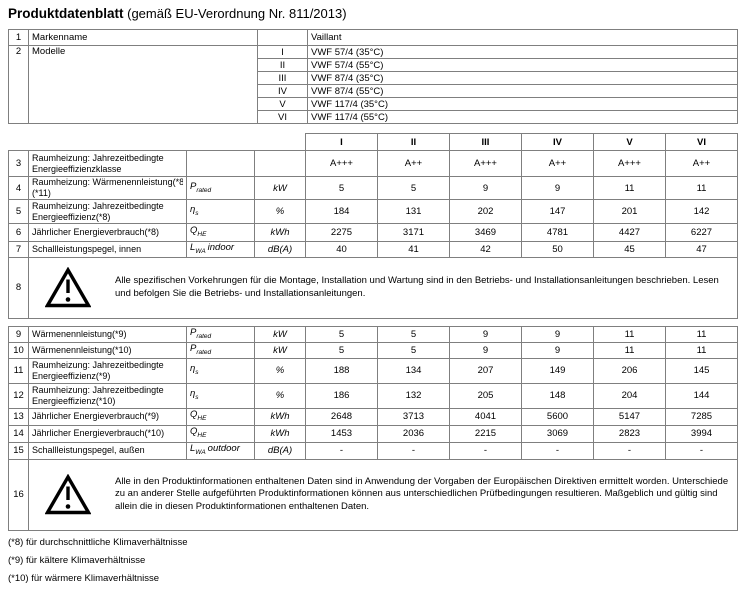 This screenshot has width=745, height=592. Describe the element at coordinates (96, 416) in the screenshot. I see `row-label-line1: Jährlicher Energieverbrauch(*9)` at that location.